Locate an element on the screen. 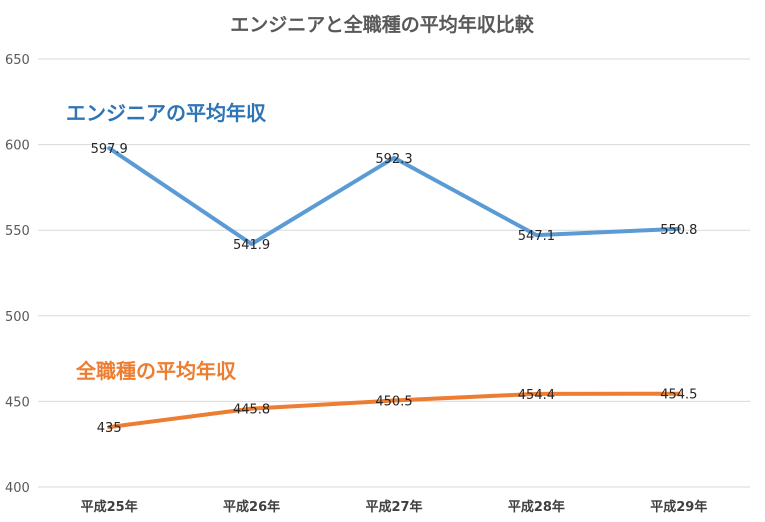  x-axis-ticks: 平成25年 平成26年 平成27年 平成28年 平成29年 is located at coordinates (394, 507).